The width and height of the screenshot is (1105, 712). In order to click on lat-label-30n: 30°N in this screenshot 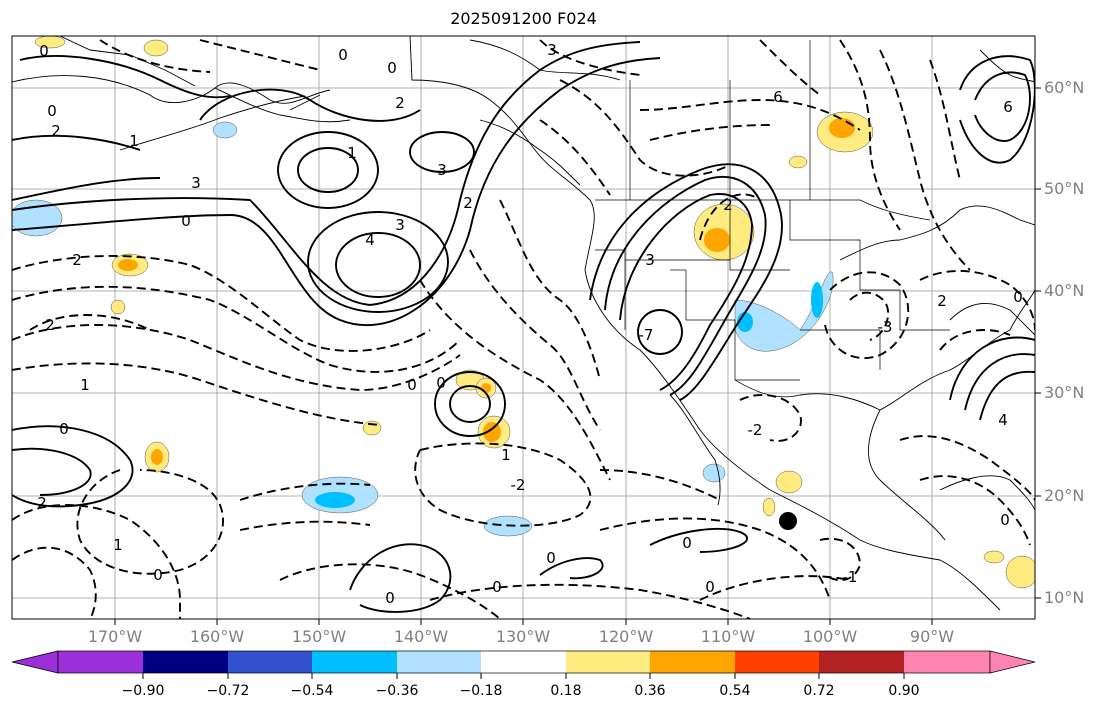, I will do `click(1064, 392)`.